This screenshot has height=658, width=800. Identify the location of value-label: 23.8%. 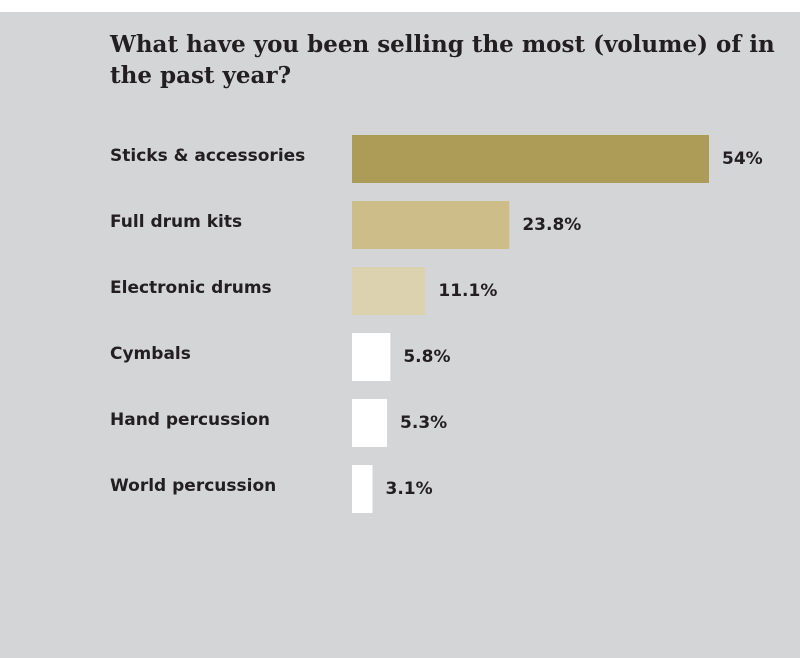
(551, 225).